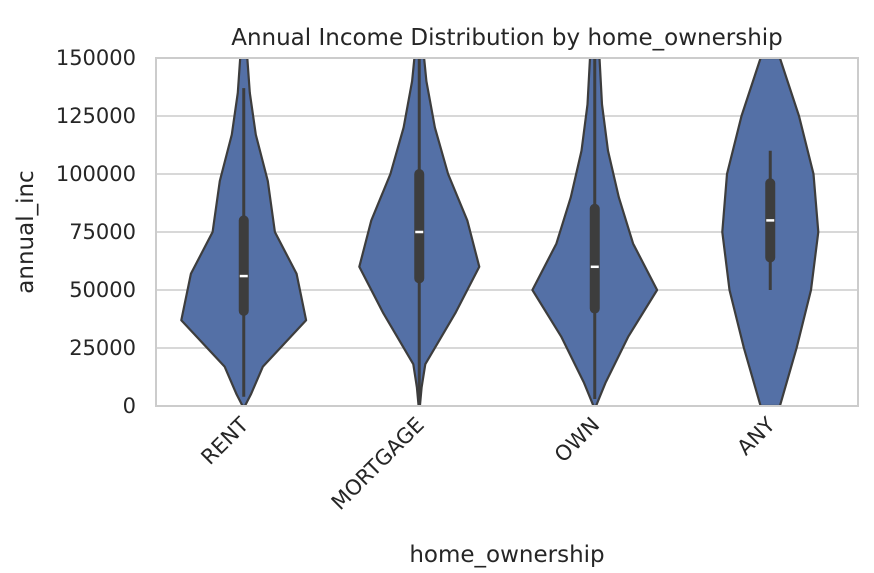 This screenshot has height=573, width=874. Describe the element at coordinates (102, 232) in the screenshot. I see `y-tick-label-3: 75000` at that location.